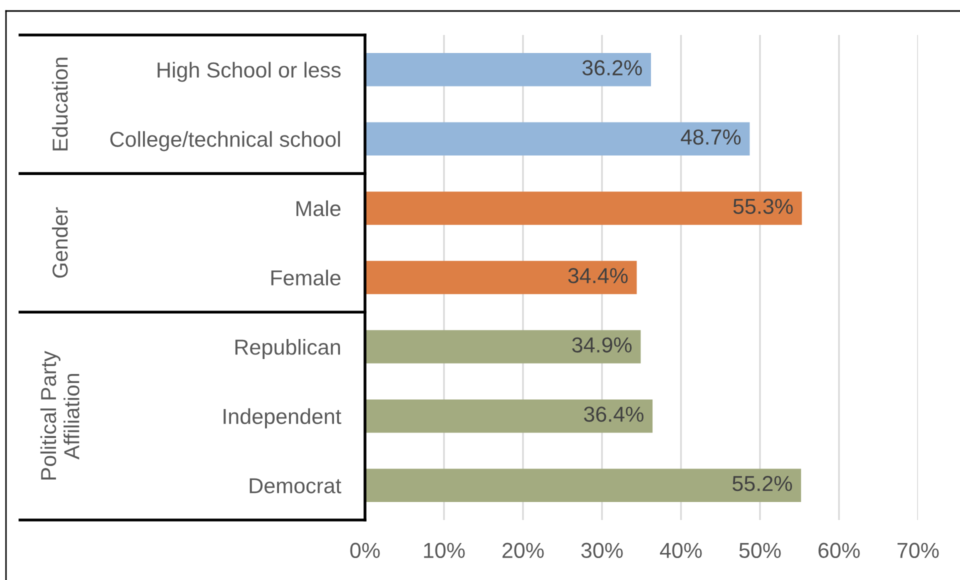  I want to click on y-tick-label: Republican, so click(287, 349).